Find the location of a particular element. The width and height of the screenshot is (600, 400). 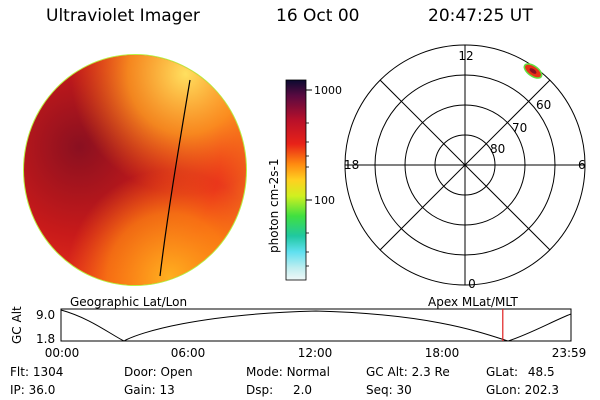

app-title: Ultraviolet Imager is located at coordinates (123, 16).